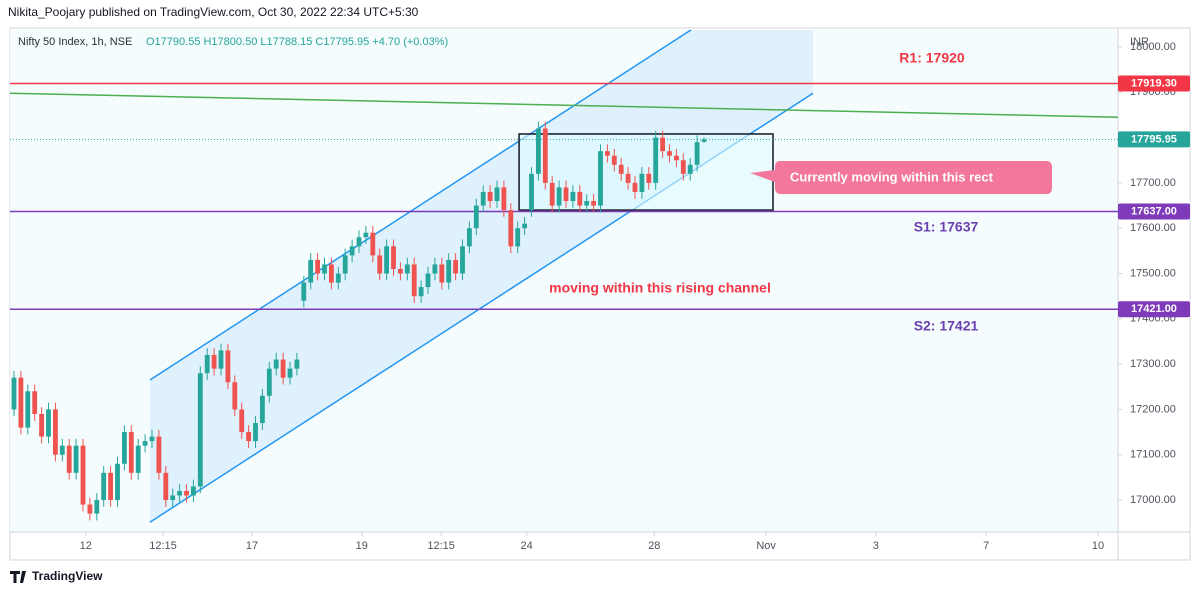 This screenshot has width=1200, height=599. What do you see at coordinates (1153, 47) in the screenshot?
I see `y-tick-label: 18000.00` at bounding box center [1153, 47].